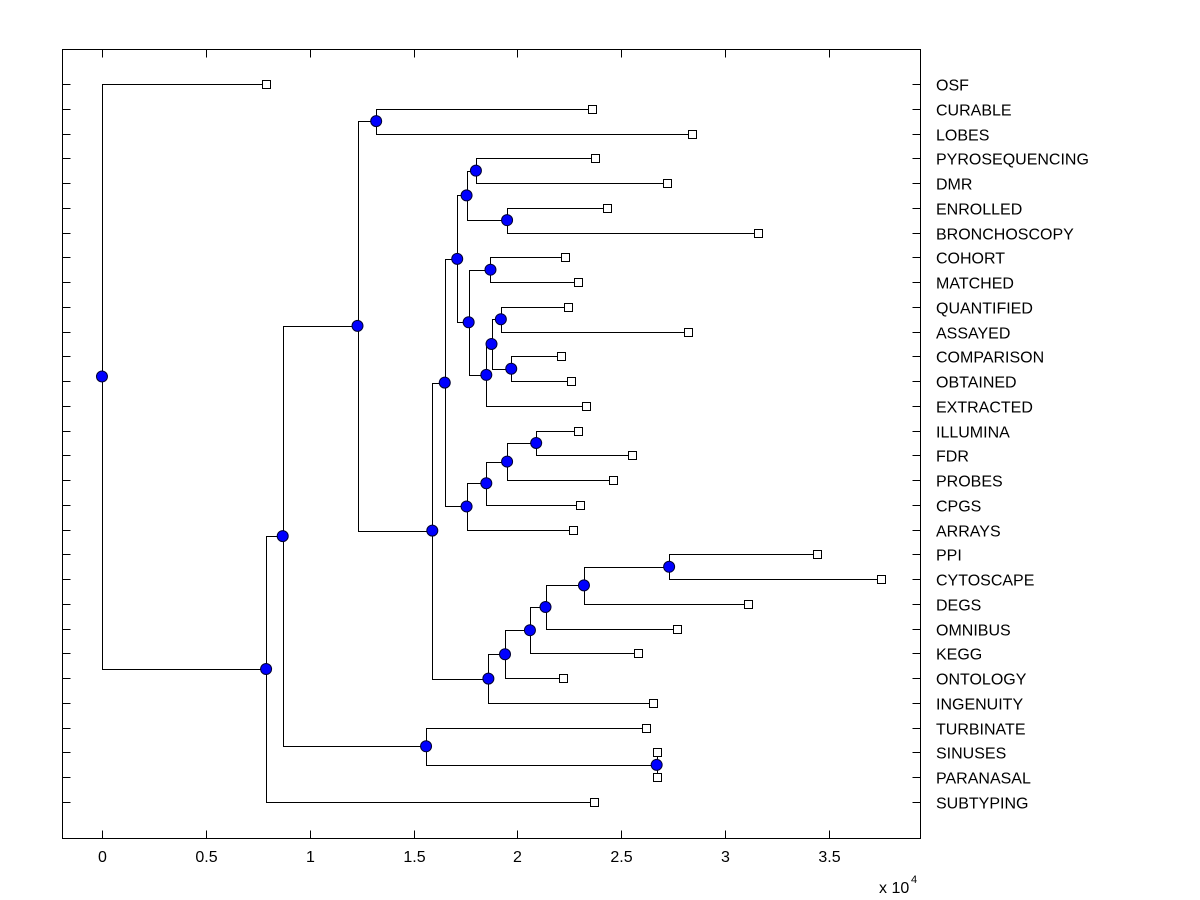 The image size is (1200, 900). I want to click on leaf-label: ILLUMINA, so click(973, 433).